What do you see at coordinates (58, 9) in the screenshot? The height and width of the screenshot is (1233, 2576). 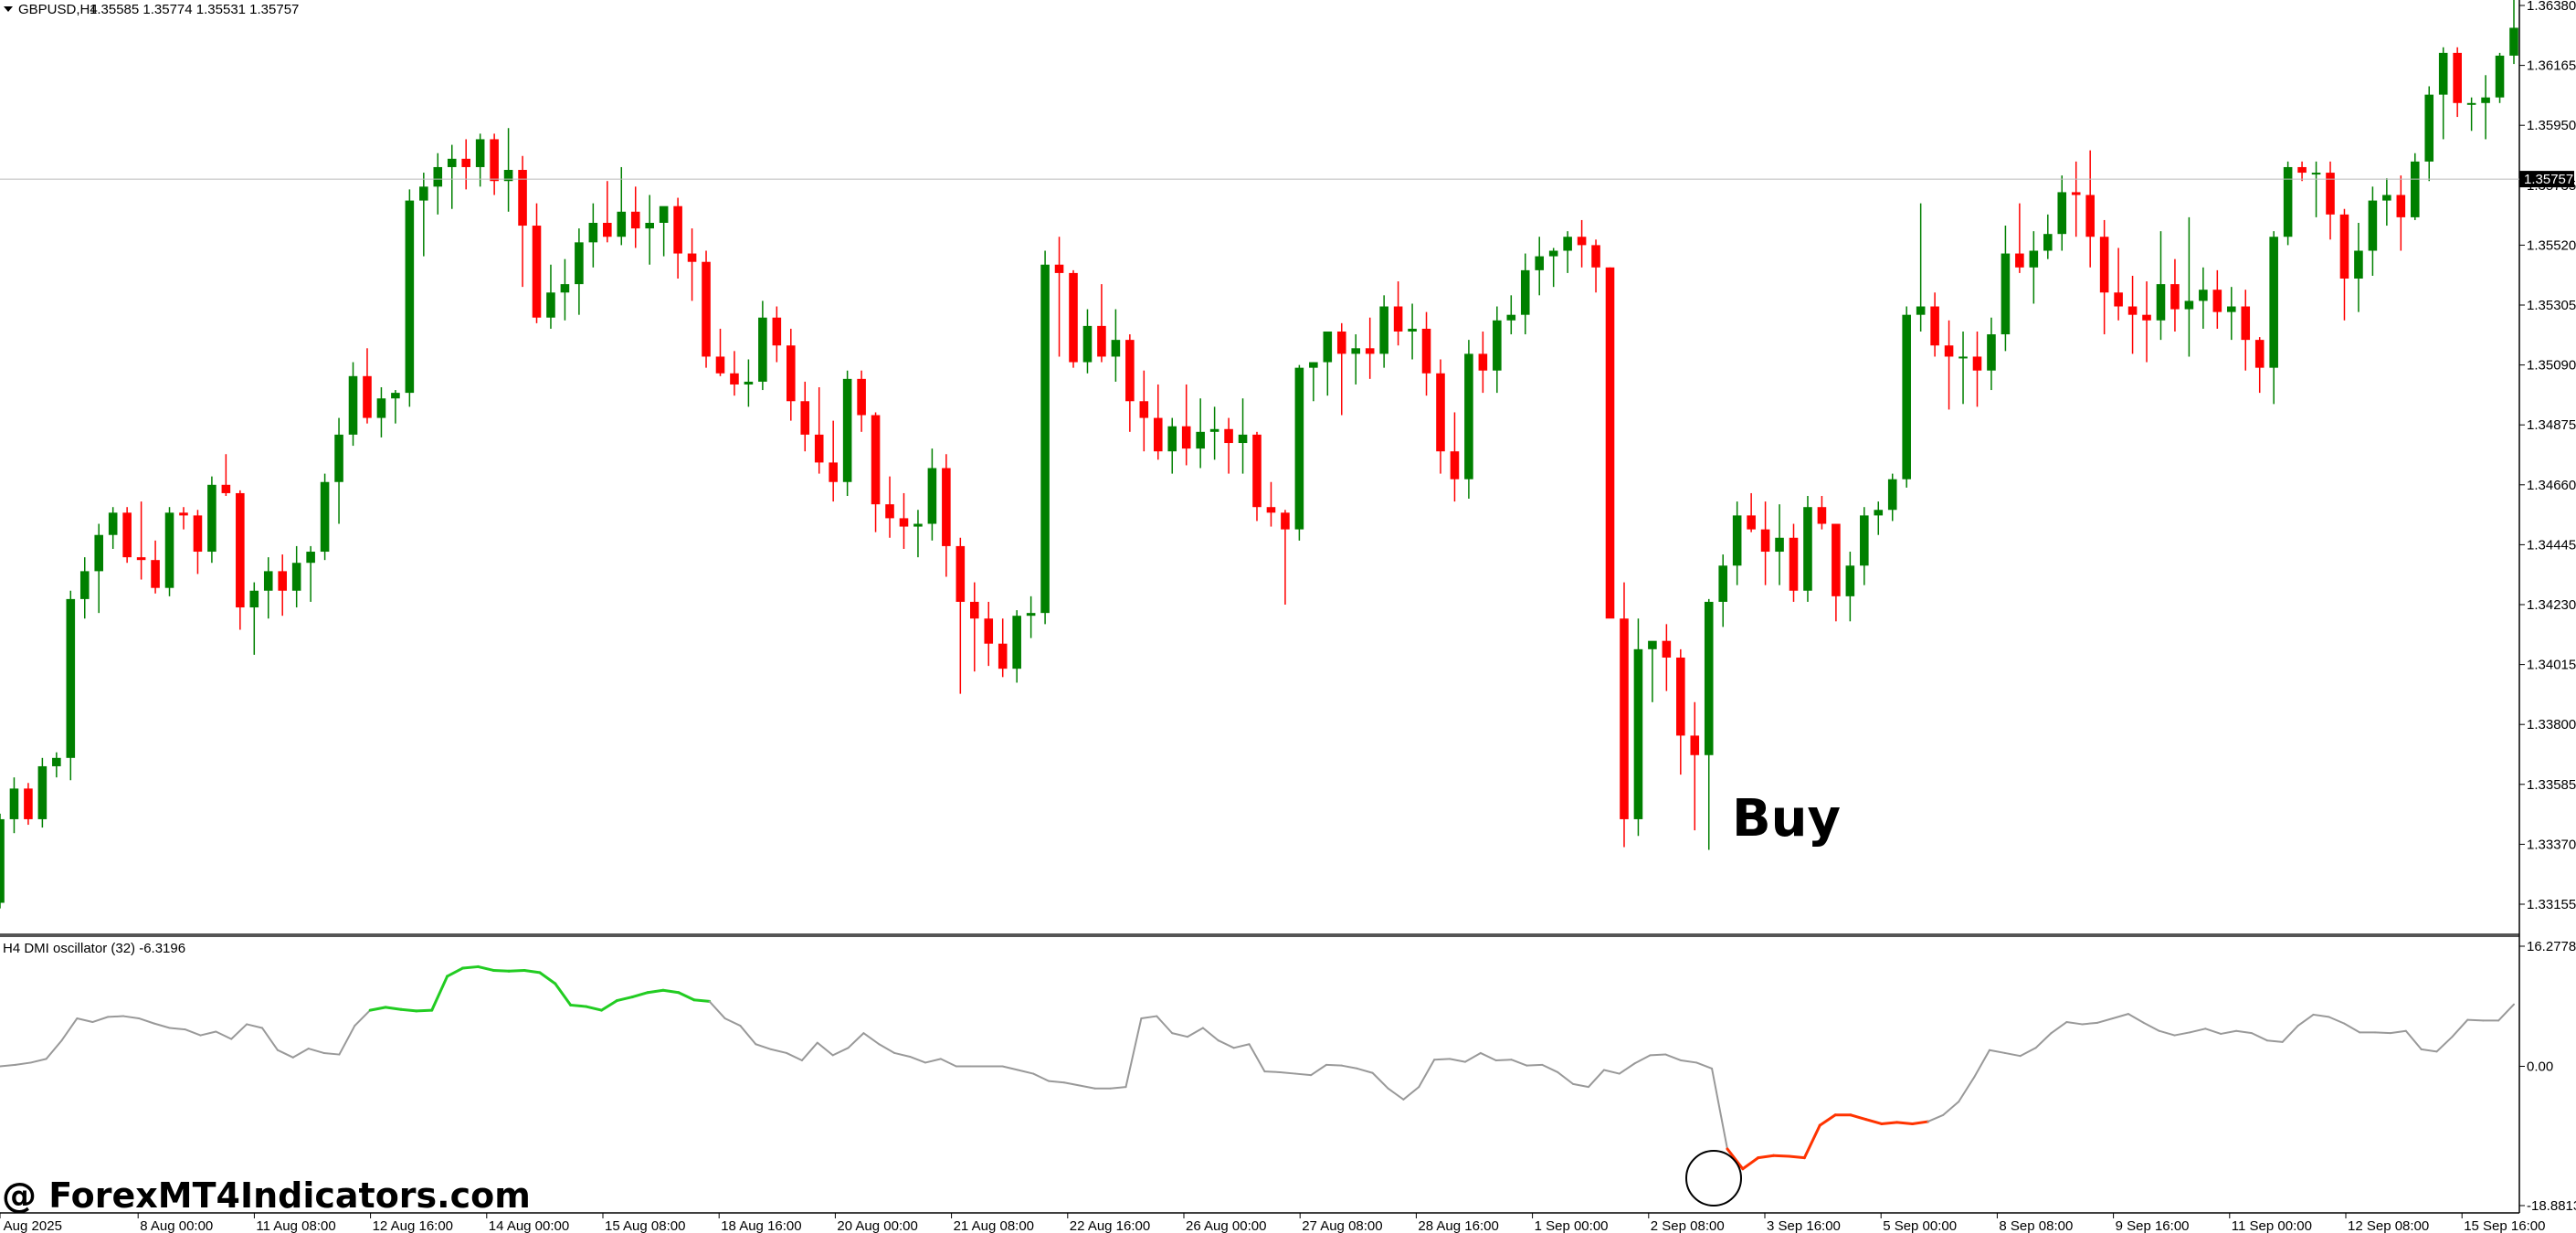 I see `symbol-label: GBPUSD,H4` at bounding box center [58, 9].